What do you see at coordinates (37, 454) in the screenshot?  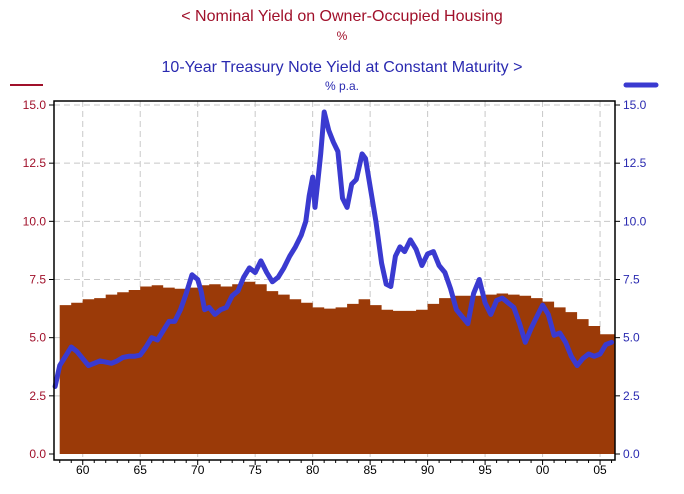 I see `y-tick-label-left: 0.0` at bounding box center [37, 454].